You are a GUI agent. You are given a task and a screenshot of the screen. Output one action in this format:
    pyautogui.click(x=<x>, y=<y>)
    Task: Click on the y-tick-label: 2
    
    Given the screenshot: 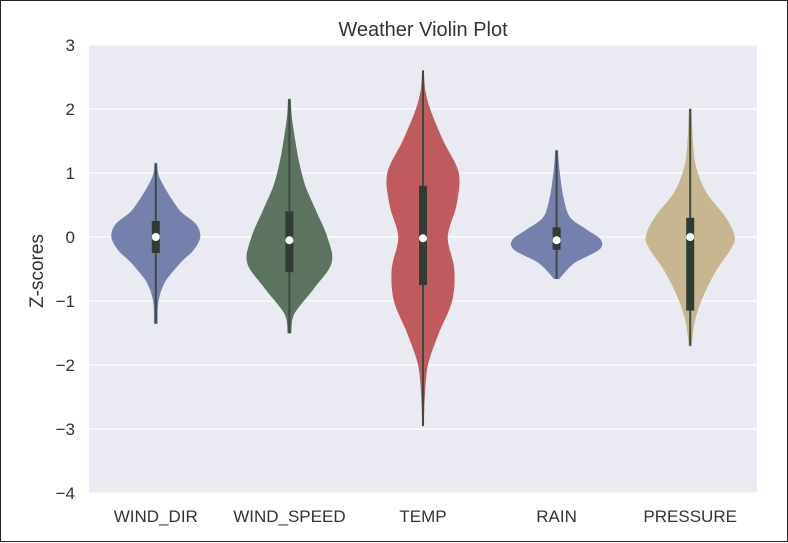 What is the action you would take?
    pyautogui.click(x=70, y=109)
    